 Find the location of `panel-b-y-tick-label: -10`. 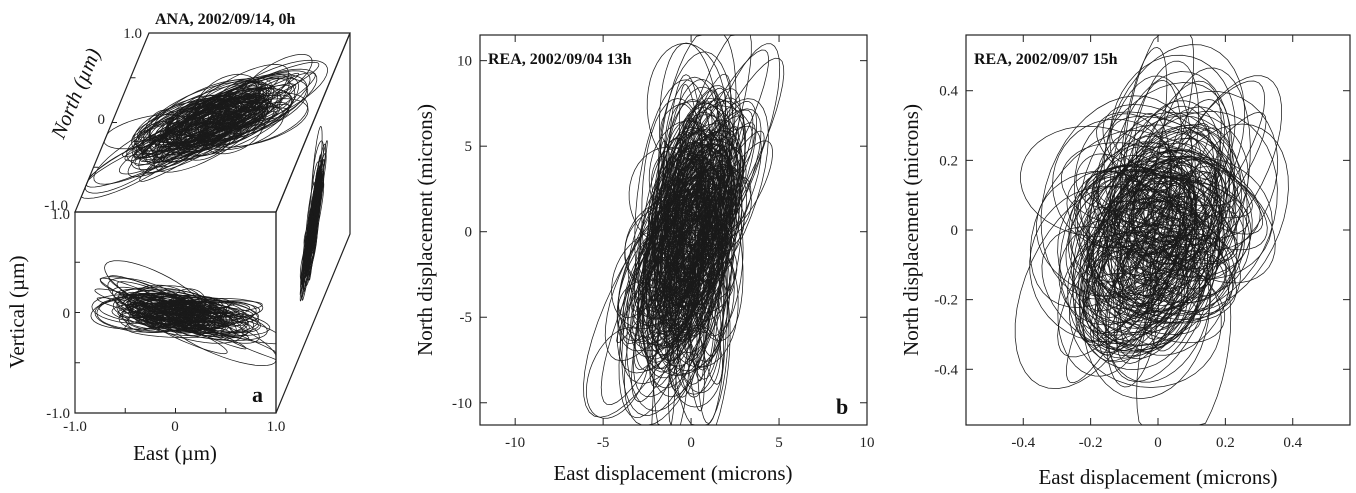

panel-b-y-tick-label: -10 is located at coordinates (462, 404).